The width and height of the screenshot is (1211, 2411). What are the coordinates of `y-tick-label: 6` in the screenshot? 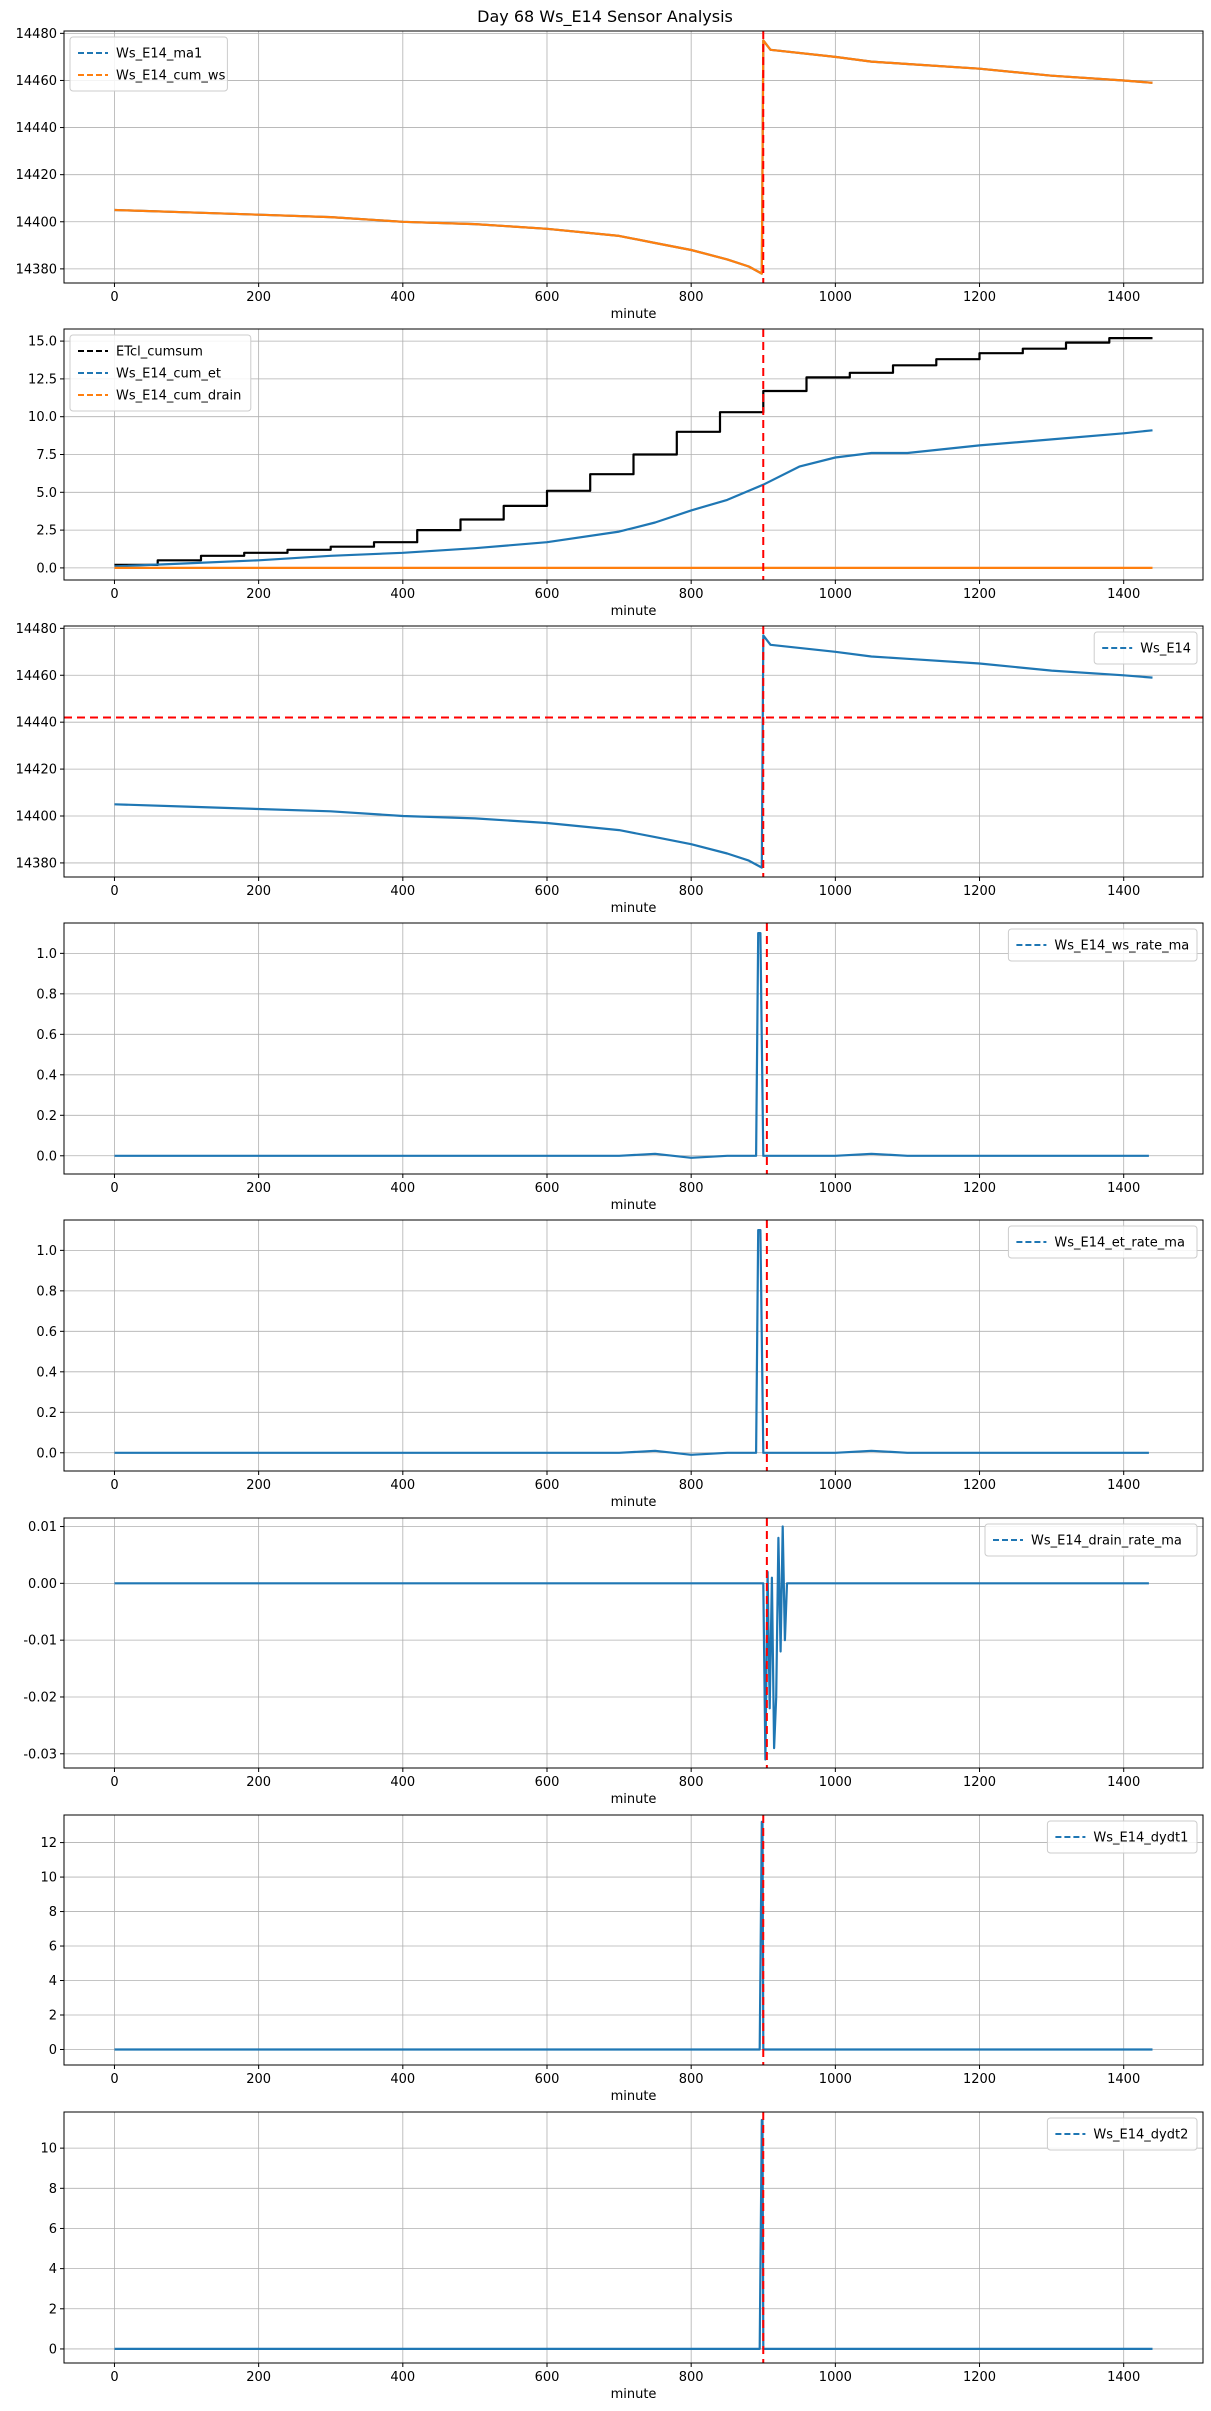 It's located at (53, 2229).